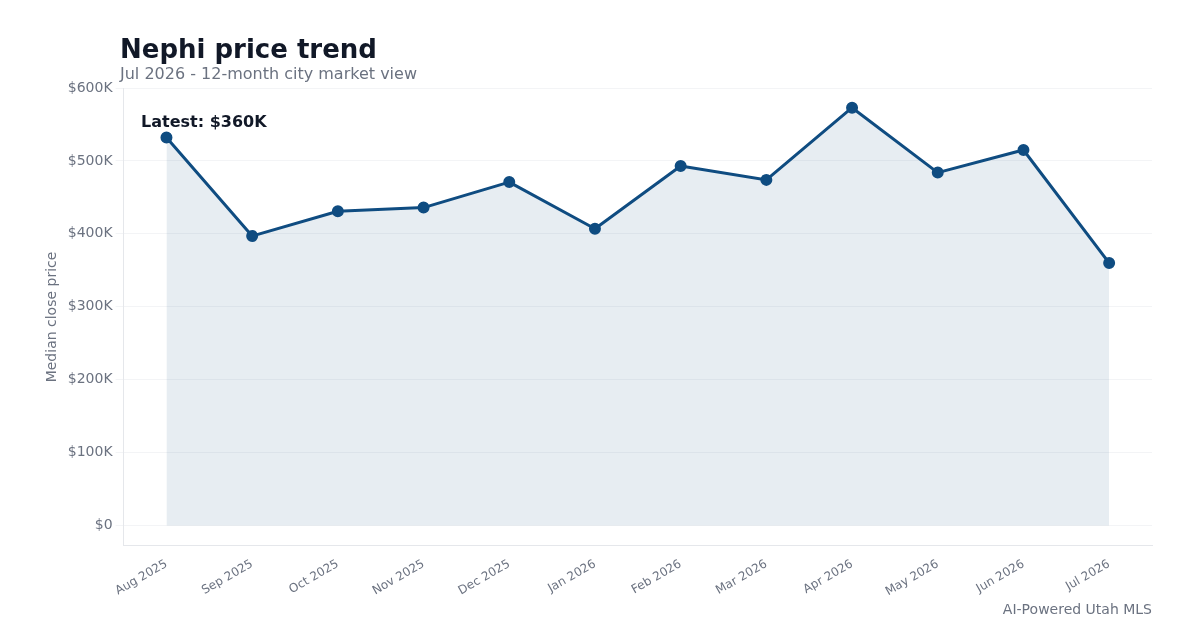 This screenshot has width=1200, height=630. I want to click on y-tick-label: $0, so click(103, 524).